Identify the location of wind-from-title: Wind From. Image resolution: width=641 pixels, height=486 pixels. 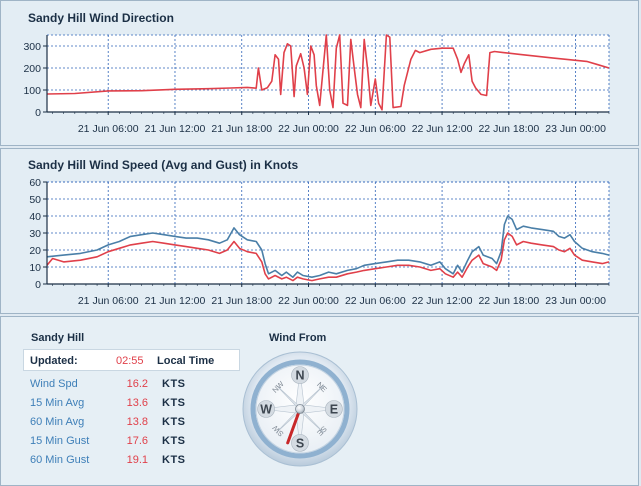
(298, 338).